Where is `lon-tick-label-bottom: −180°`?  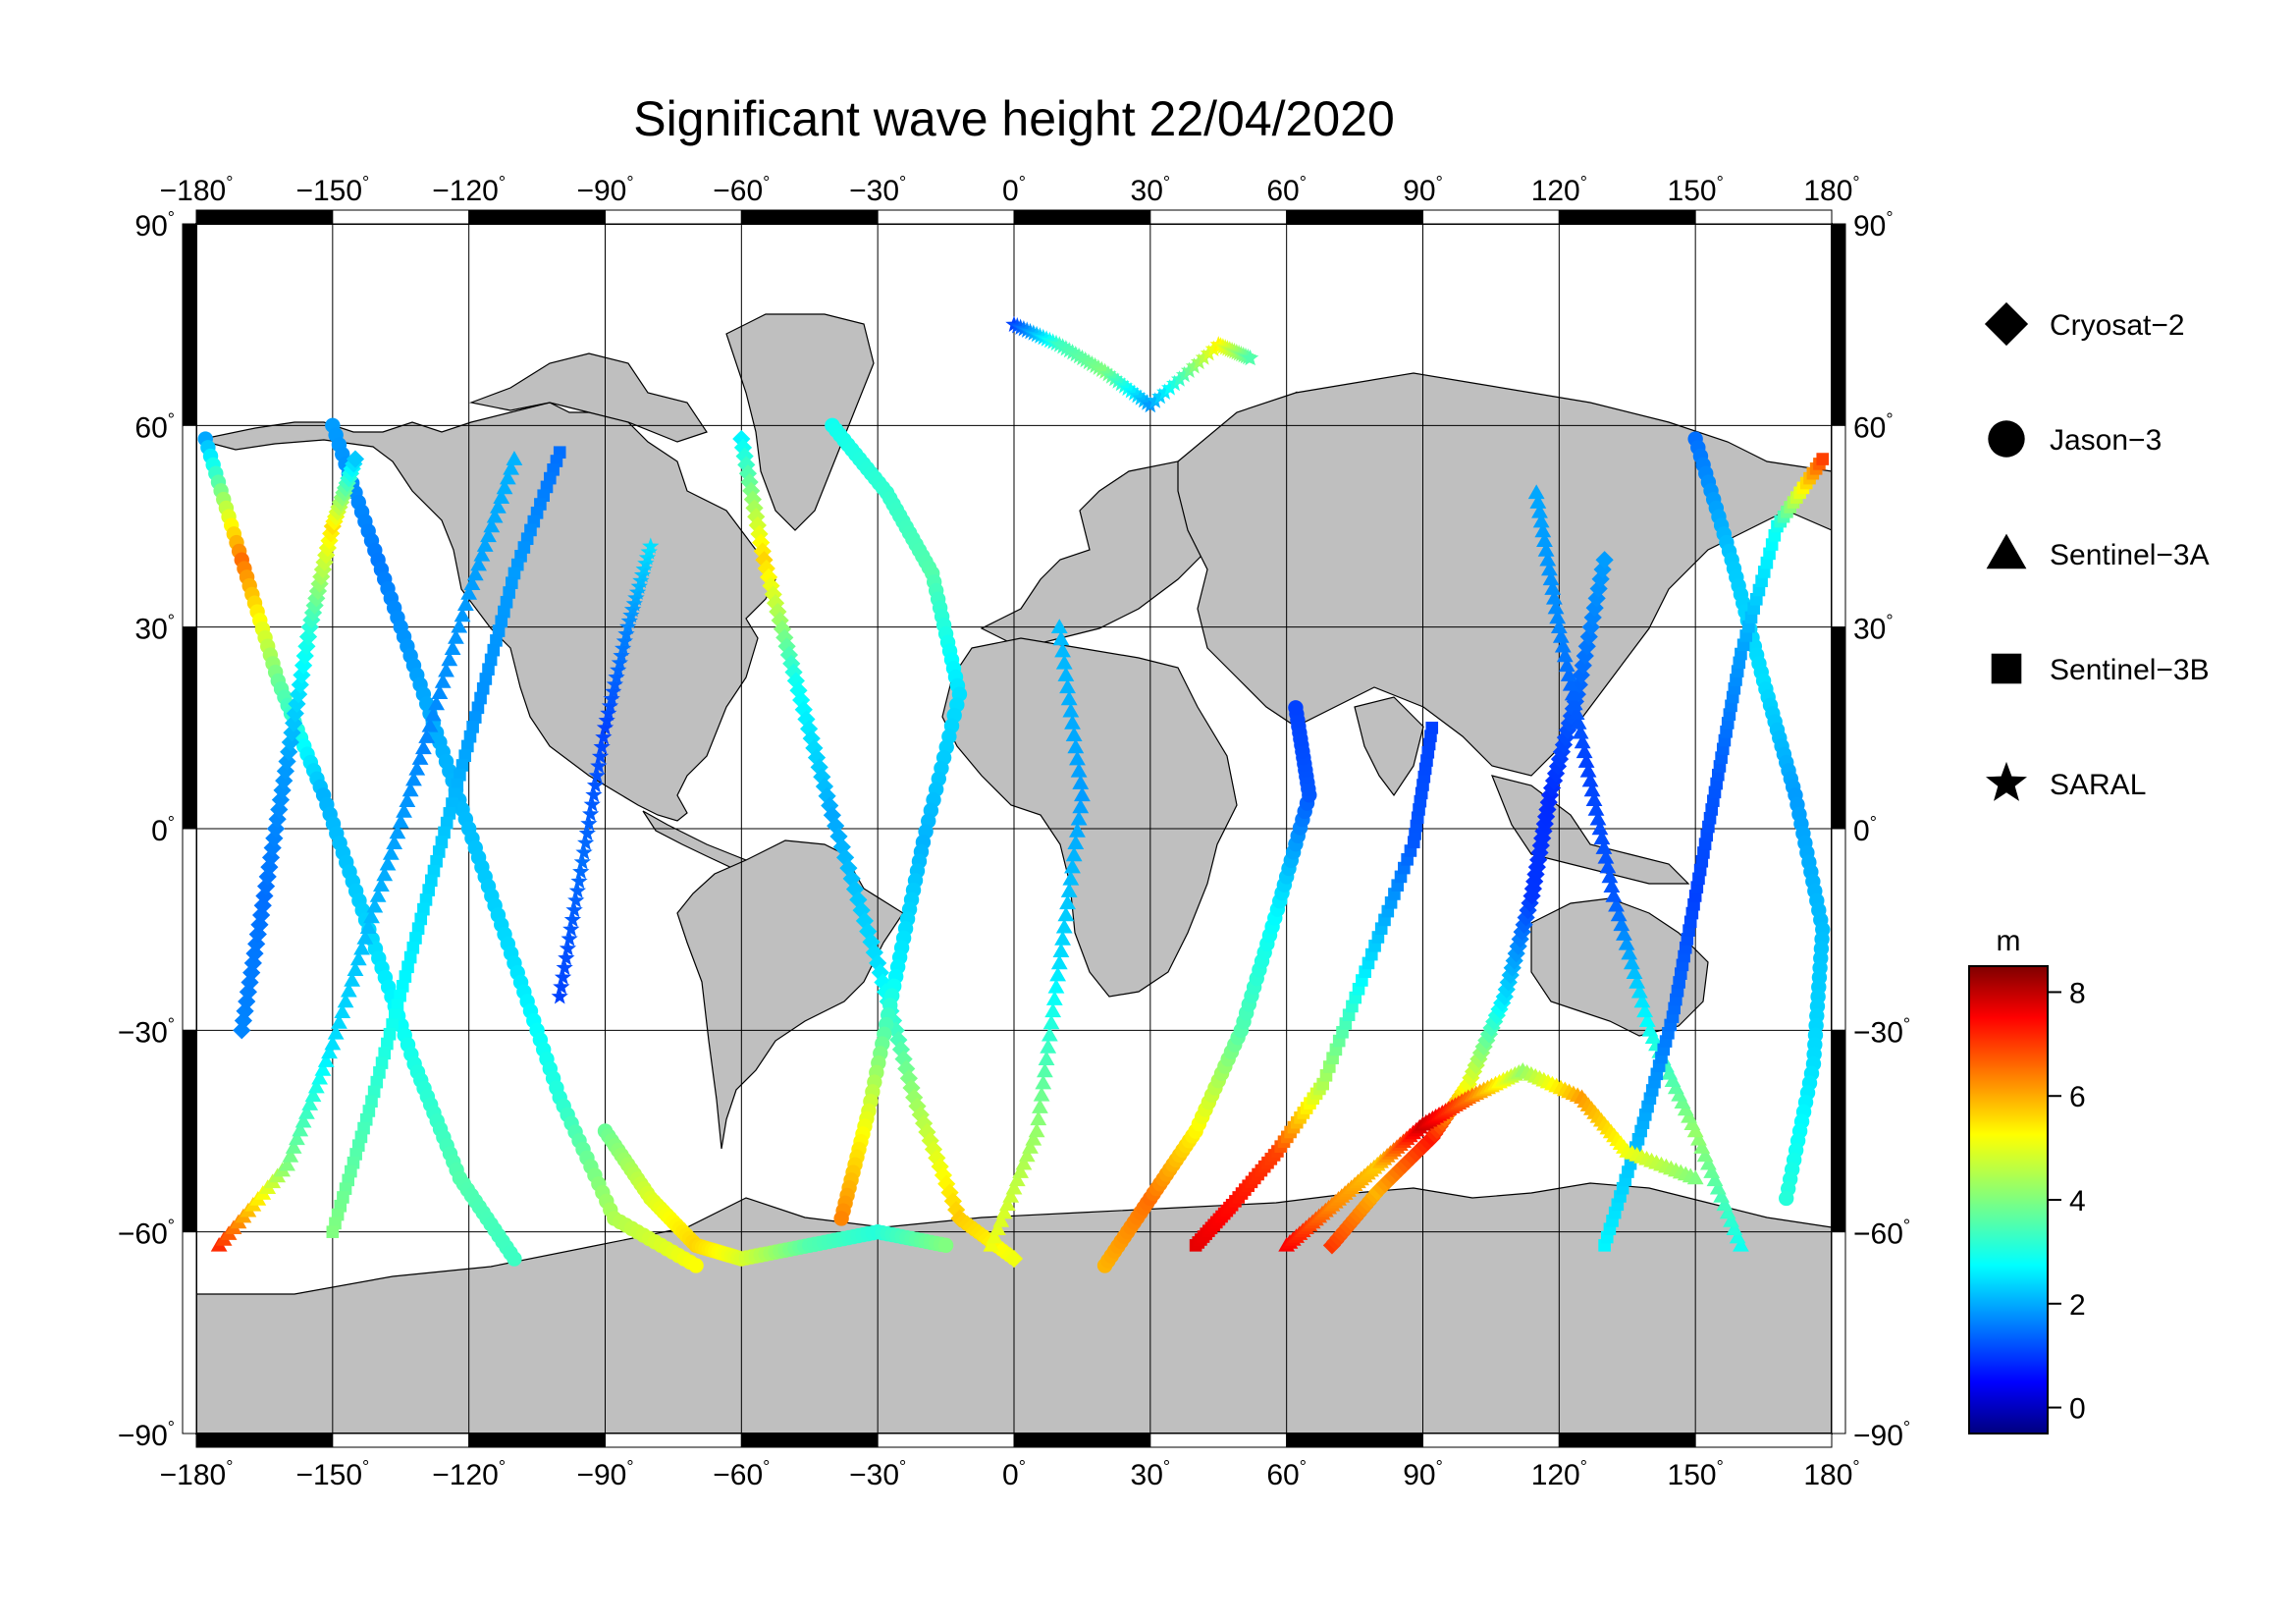
lon-tick-label-bottom: −180° is located at coordinates (197, 1474).